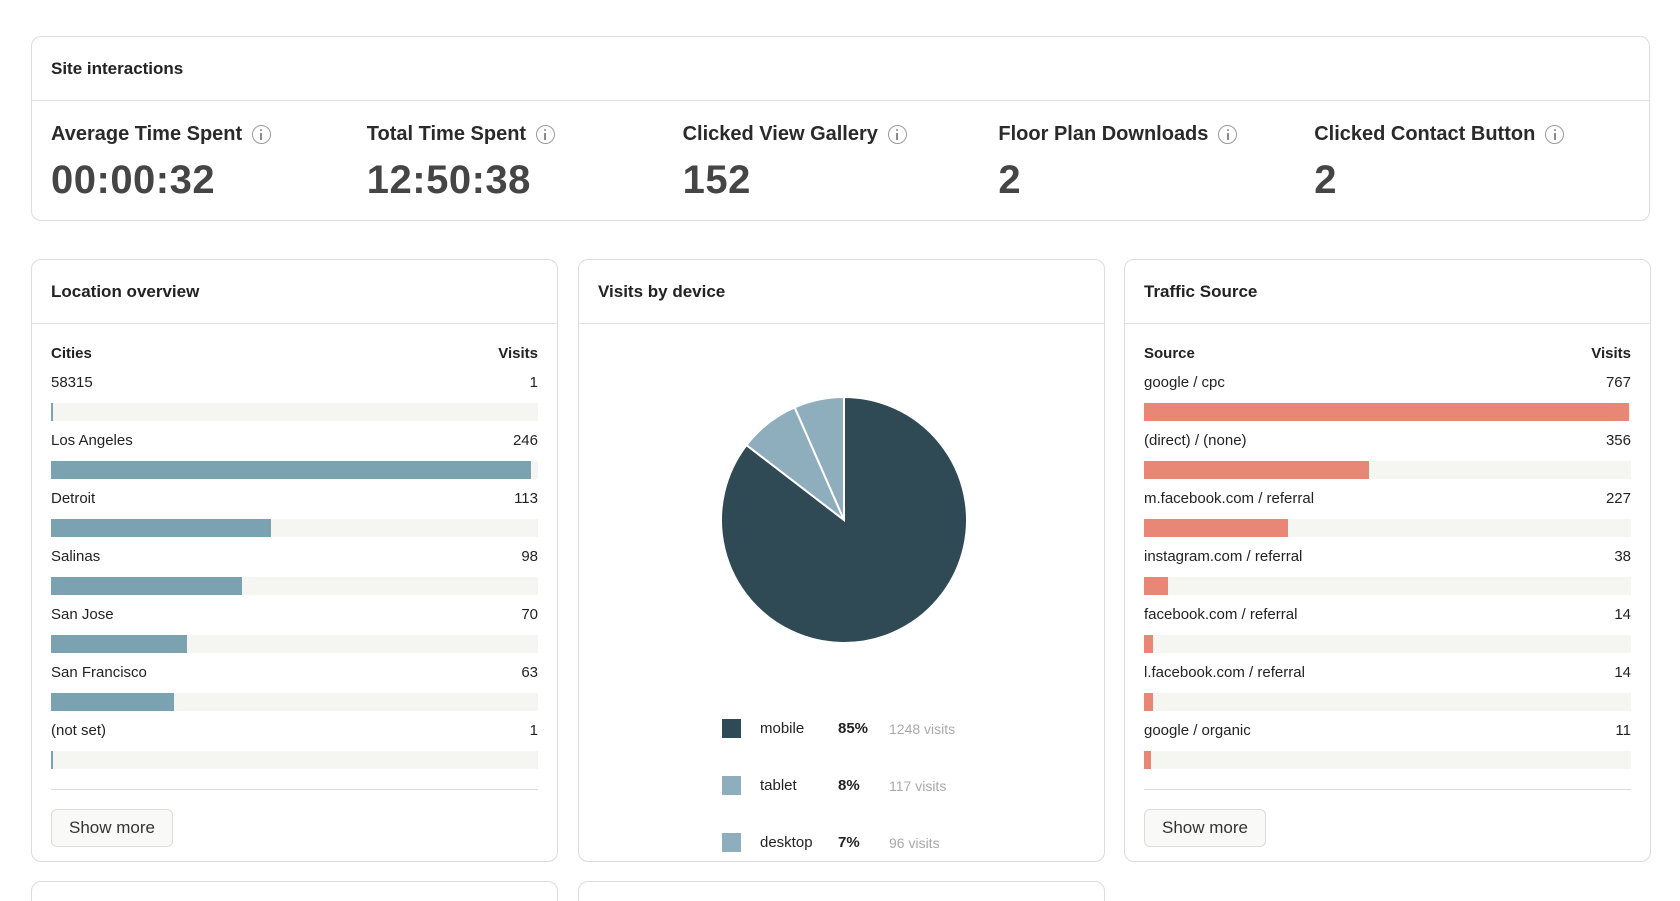 The width and height of the screenshot is (1680, 901). Describe the element at coordinates (922, 728) in the screenshot. I see `legend-visits: 1248 visits` at that location.